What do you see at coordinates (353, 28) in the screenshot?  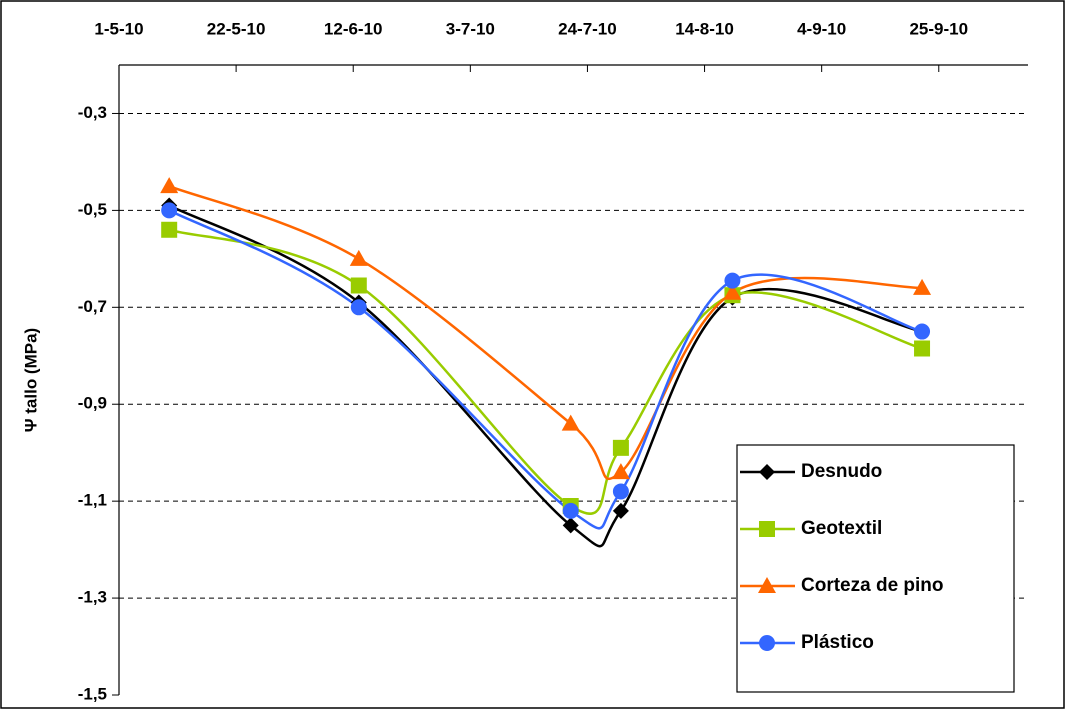 I see `x-tick-label: 12-6-10` at bounding box center [353, 28].